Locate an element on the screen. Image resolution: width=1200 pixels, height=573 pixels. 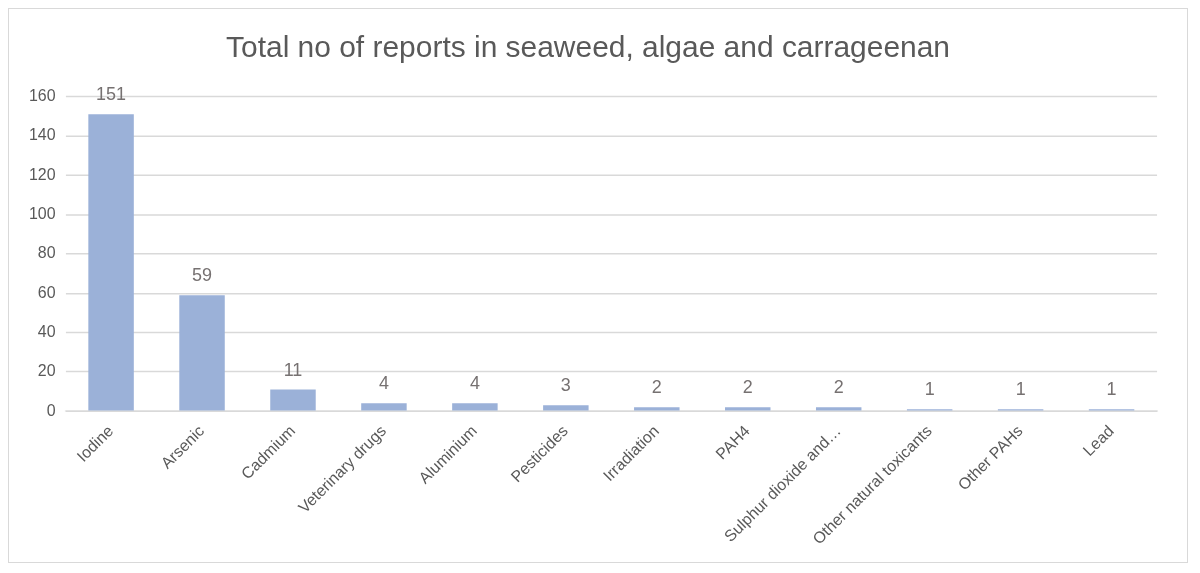
chart-title: Total no of reports in seaweed, algae and carrageenan is located at coordinates (588, 47).